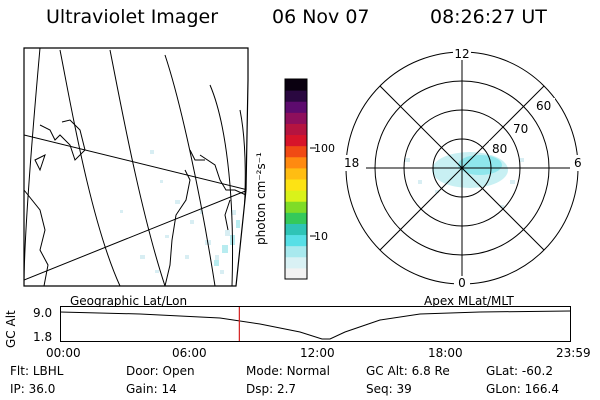 This screenshot has height=400, width=600. What do you see at coordinates (33, 389) in the screenshot?
I see `info-ip: IP: 36.0` at bounding box center [33, 389].